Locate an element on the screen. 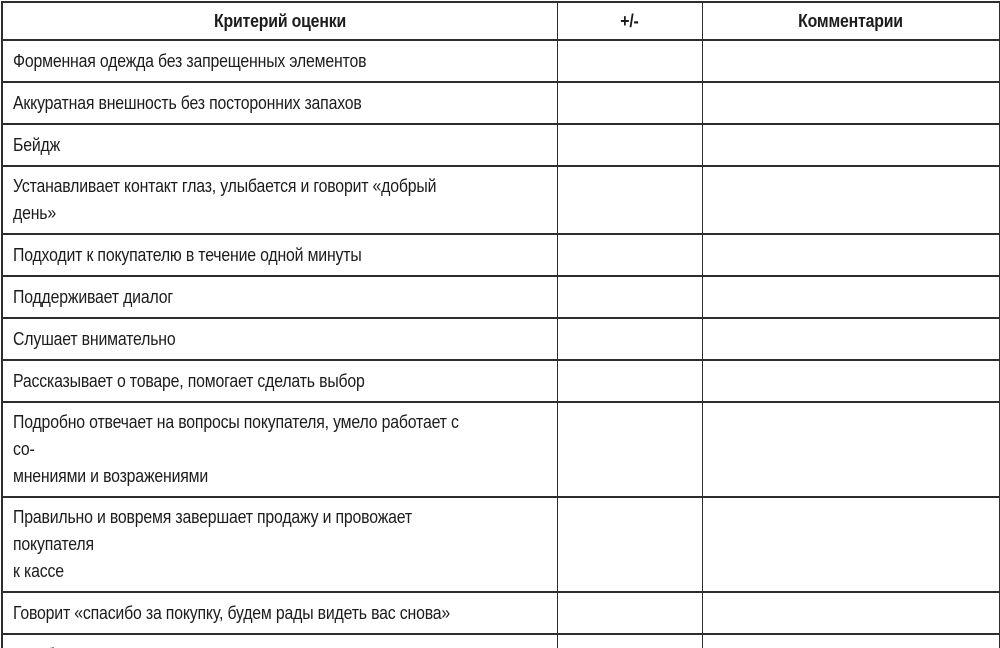 The width and height of the screenshot is (1000, 648). header-comments-label: Комментарии is located at coordinates (851, 21).